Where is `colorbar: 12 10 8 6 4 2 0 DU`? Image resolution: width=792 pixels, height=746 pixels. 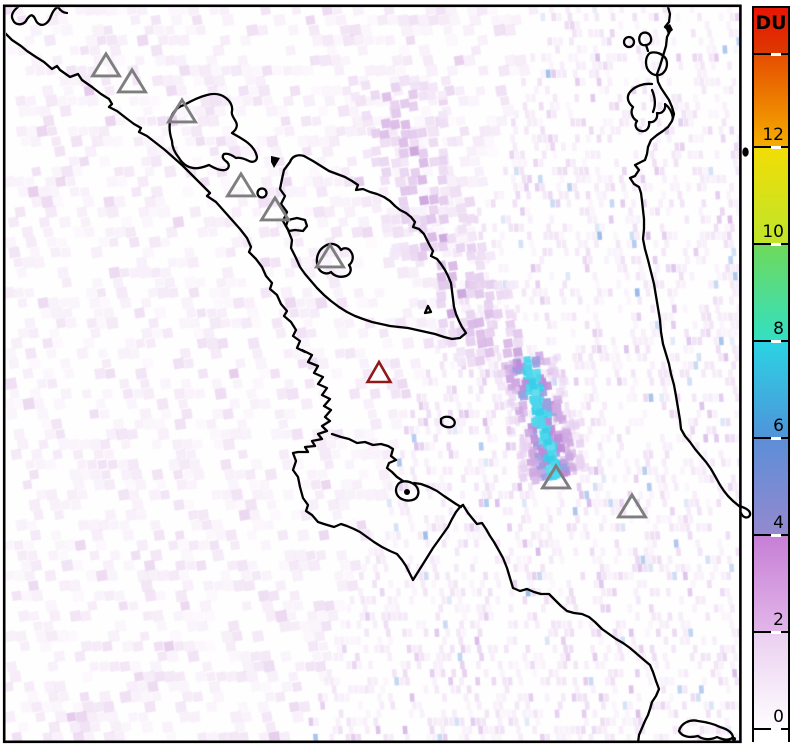 colorbar: 12 10 8 6 4 2 0 DU is located at coordinates (771, 375).